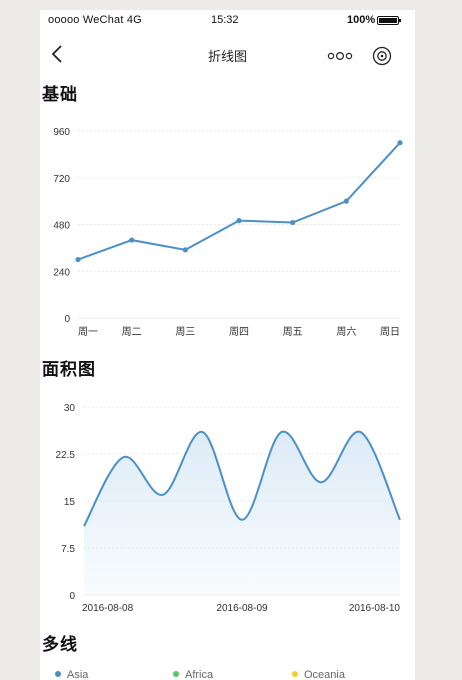 The width and height of the screenshot is (462, 680). Describe the element at coordinates (390, 332) in the screenshot. I see `x-tick-label: 周日` at that location.